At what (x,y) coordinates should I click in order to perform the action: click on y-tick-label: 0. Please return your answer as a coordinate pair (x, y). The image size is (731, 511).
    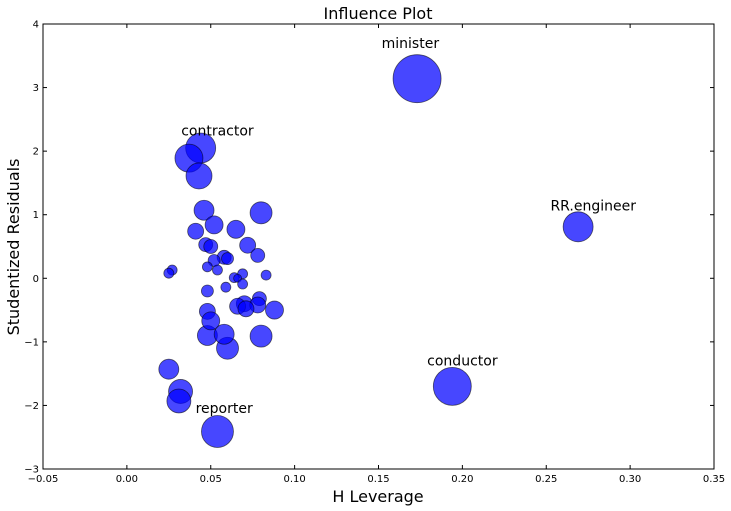
    Looking at the image, I should click on (36, 279).